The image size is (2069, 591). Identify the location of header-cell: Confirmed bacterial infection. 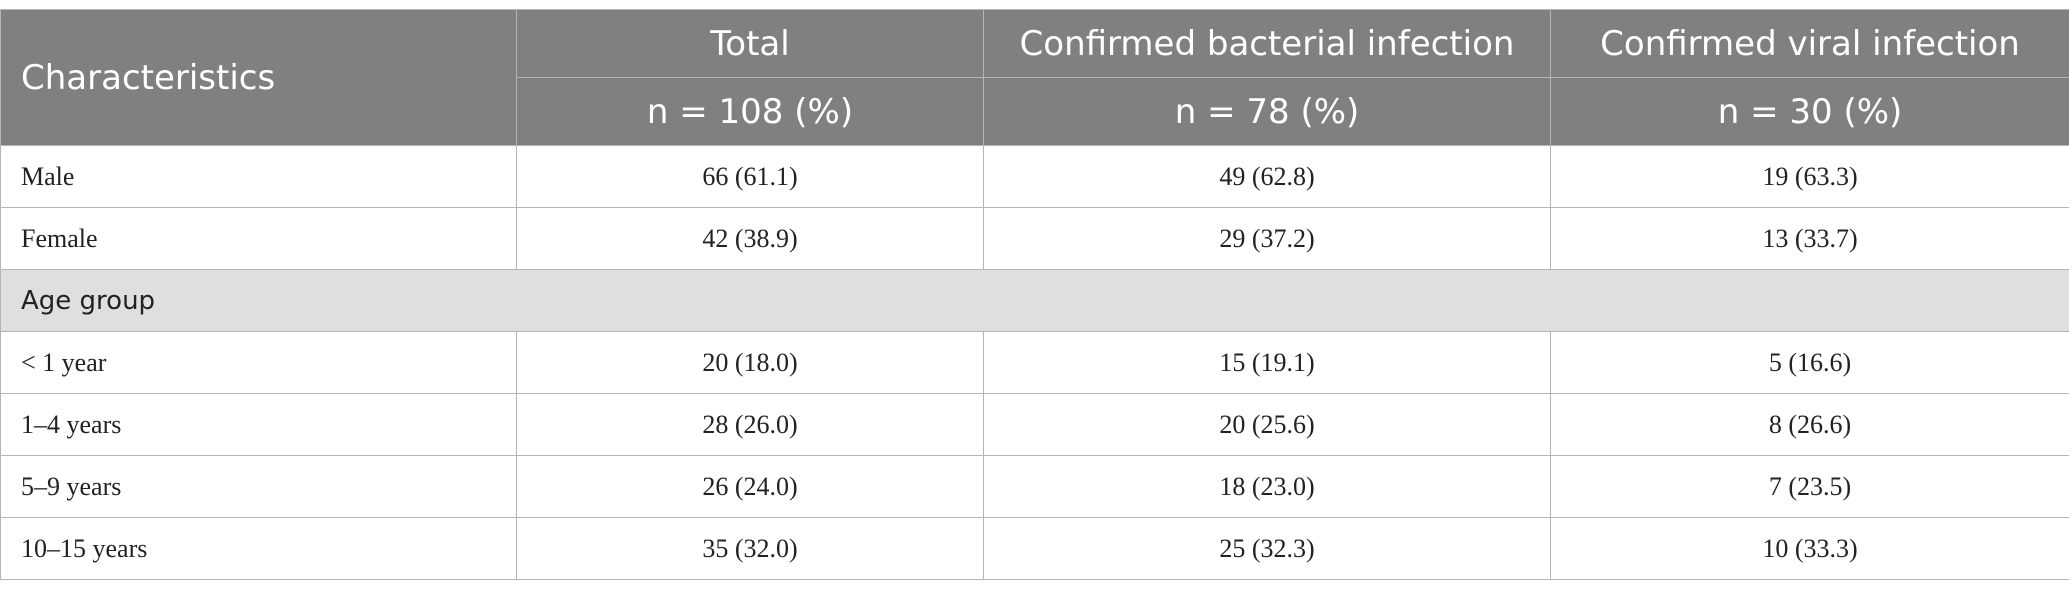
(1267, 43).